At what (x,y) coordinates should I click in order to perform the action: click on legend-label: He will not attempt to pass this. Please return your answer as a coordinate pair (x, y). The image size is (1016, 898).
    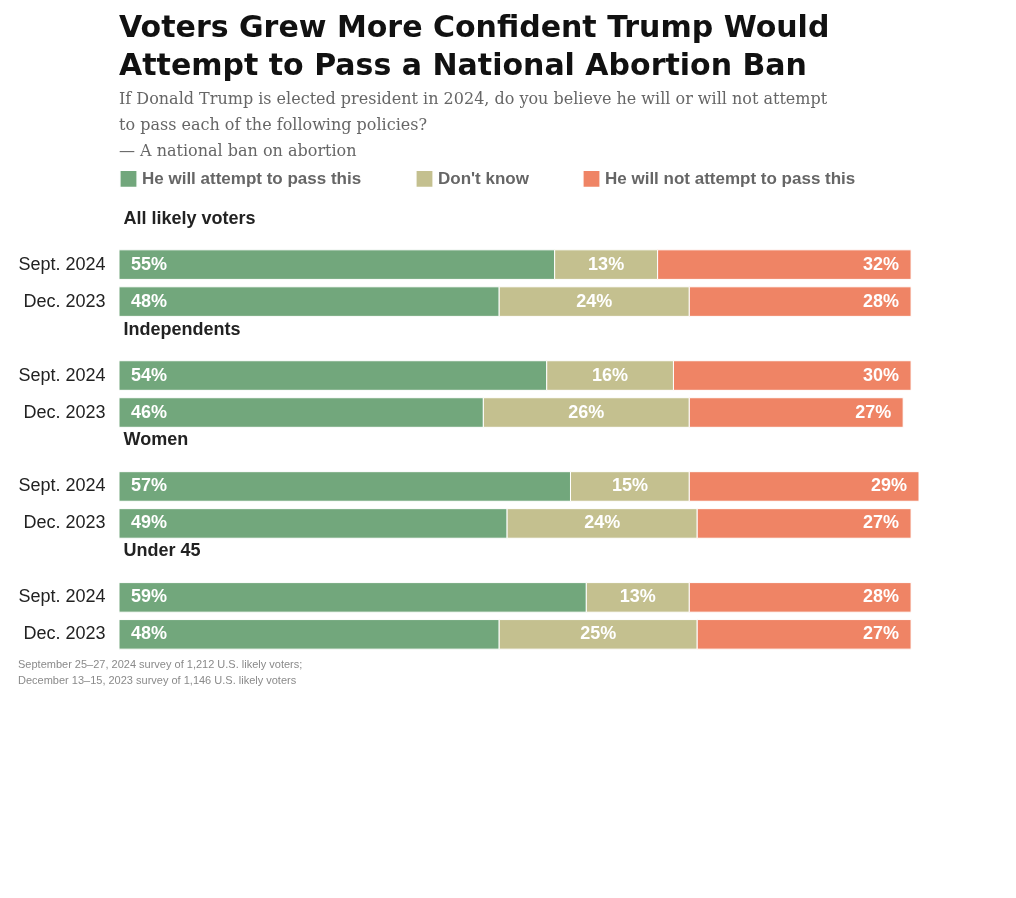
    Looking at the image, I should click on (730, 178).